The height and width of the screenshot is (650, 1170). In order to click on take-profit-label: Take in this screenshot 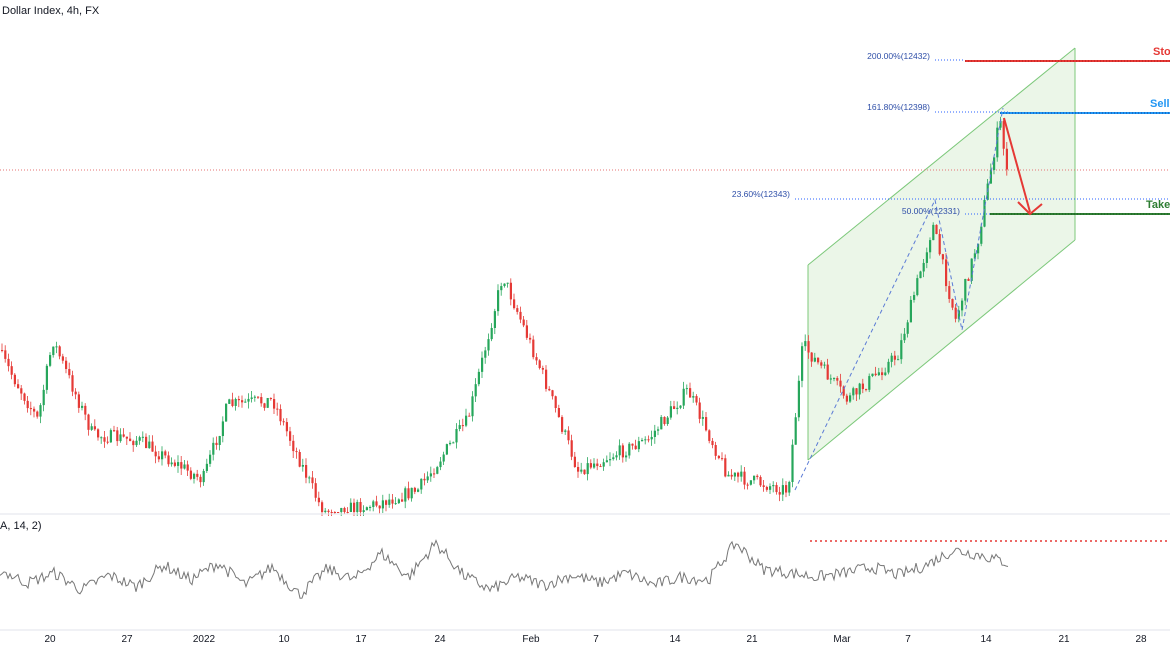, I will do `click(1158, 205)`.